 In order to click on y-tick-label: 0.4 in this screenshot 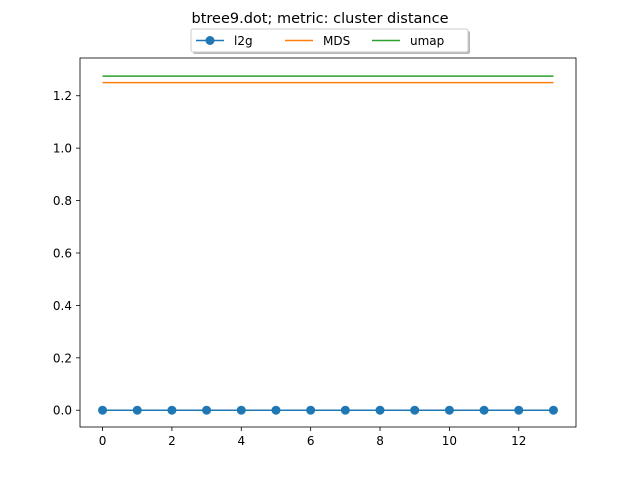, I will do `click(62, 306)`.